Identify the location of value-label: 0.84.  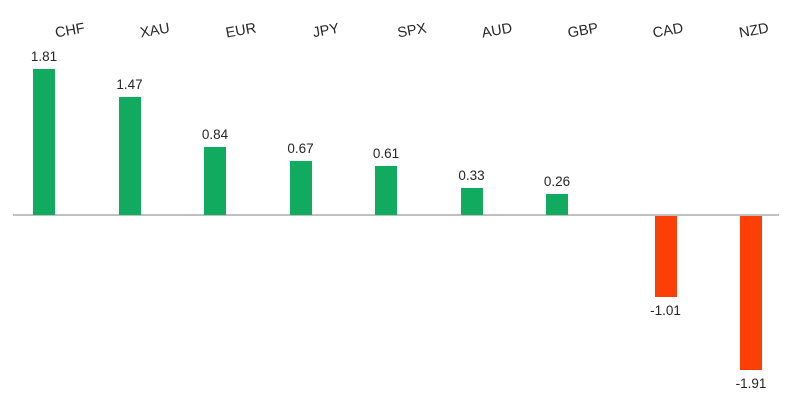
(215, 135).